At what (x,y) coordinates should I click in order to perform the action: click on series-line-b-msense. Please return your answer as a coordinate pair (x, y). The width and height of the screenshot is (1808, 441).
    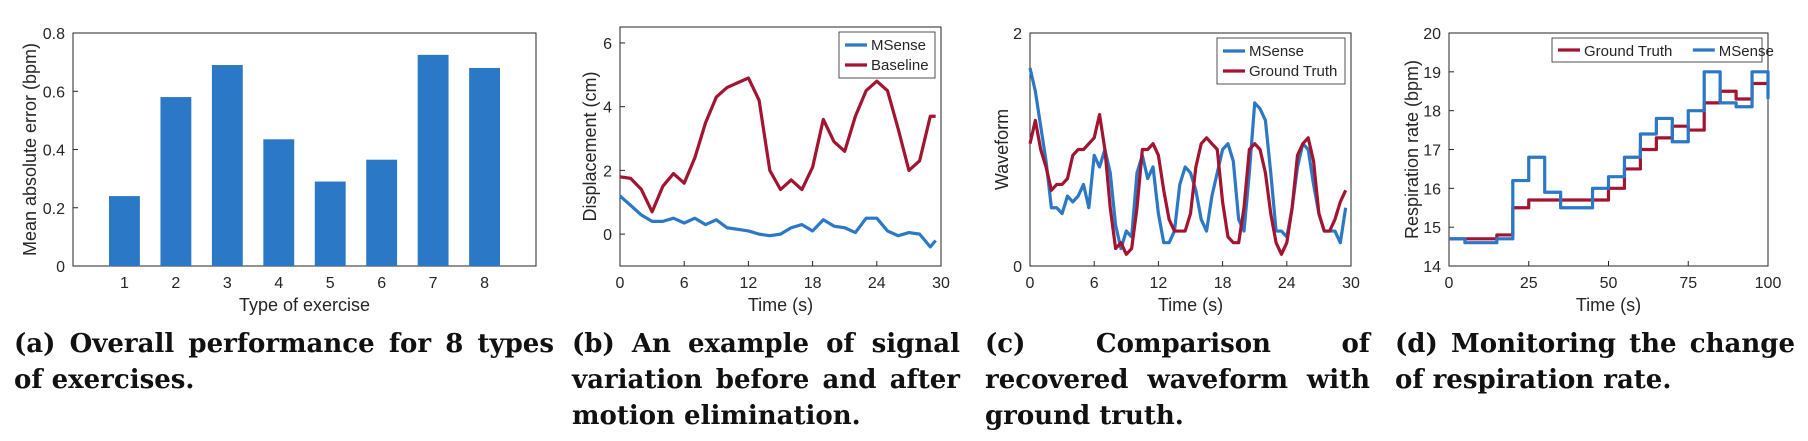
    Looking at the image, I should click on (777, 221).